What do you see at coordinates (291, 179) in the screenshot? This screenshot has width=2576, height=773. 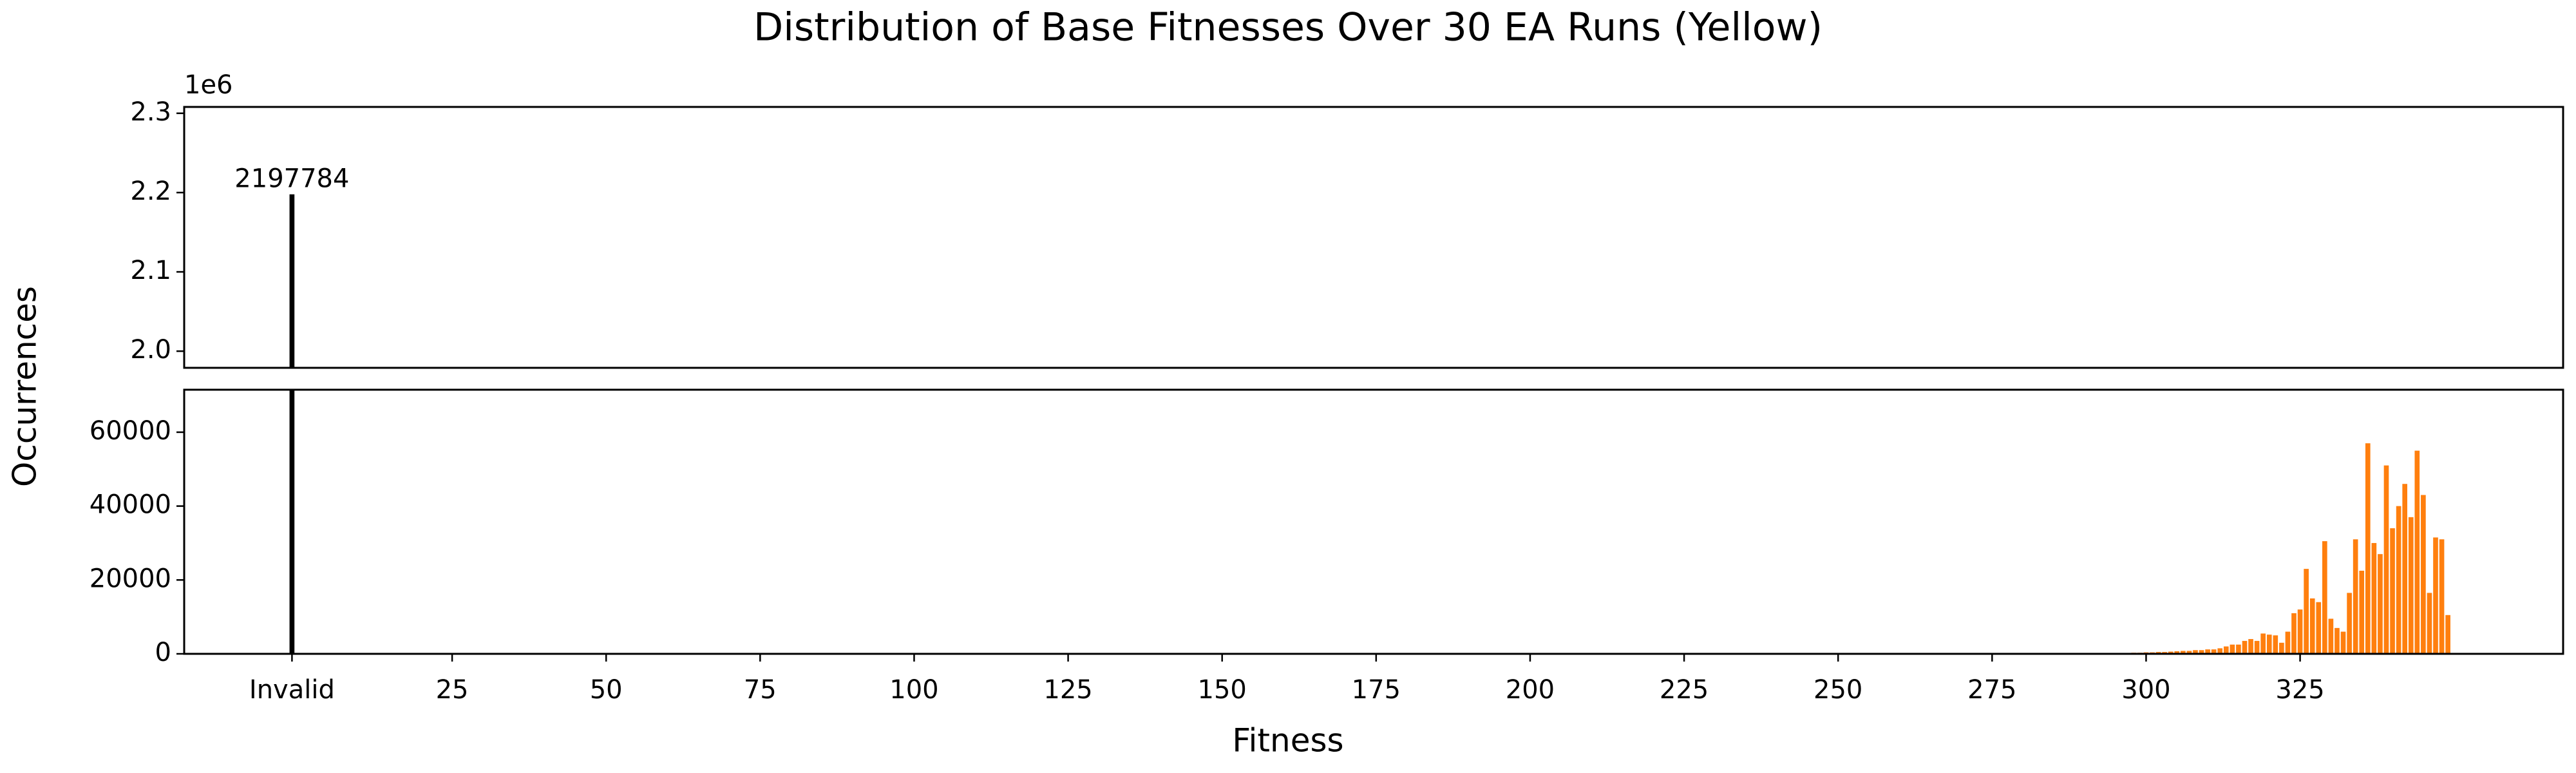 I see `value-label: 2197784` at bounding box center [291, 179].